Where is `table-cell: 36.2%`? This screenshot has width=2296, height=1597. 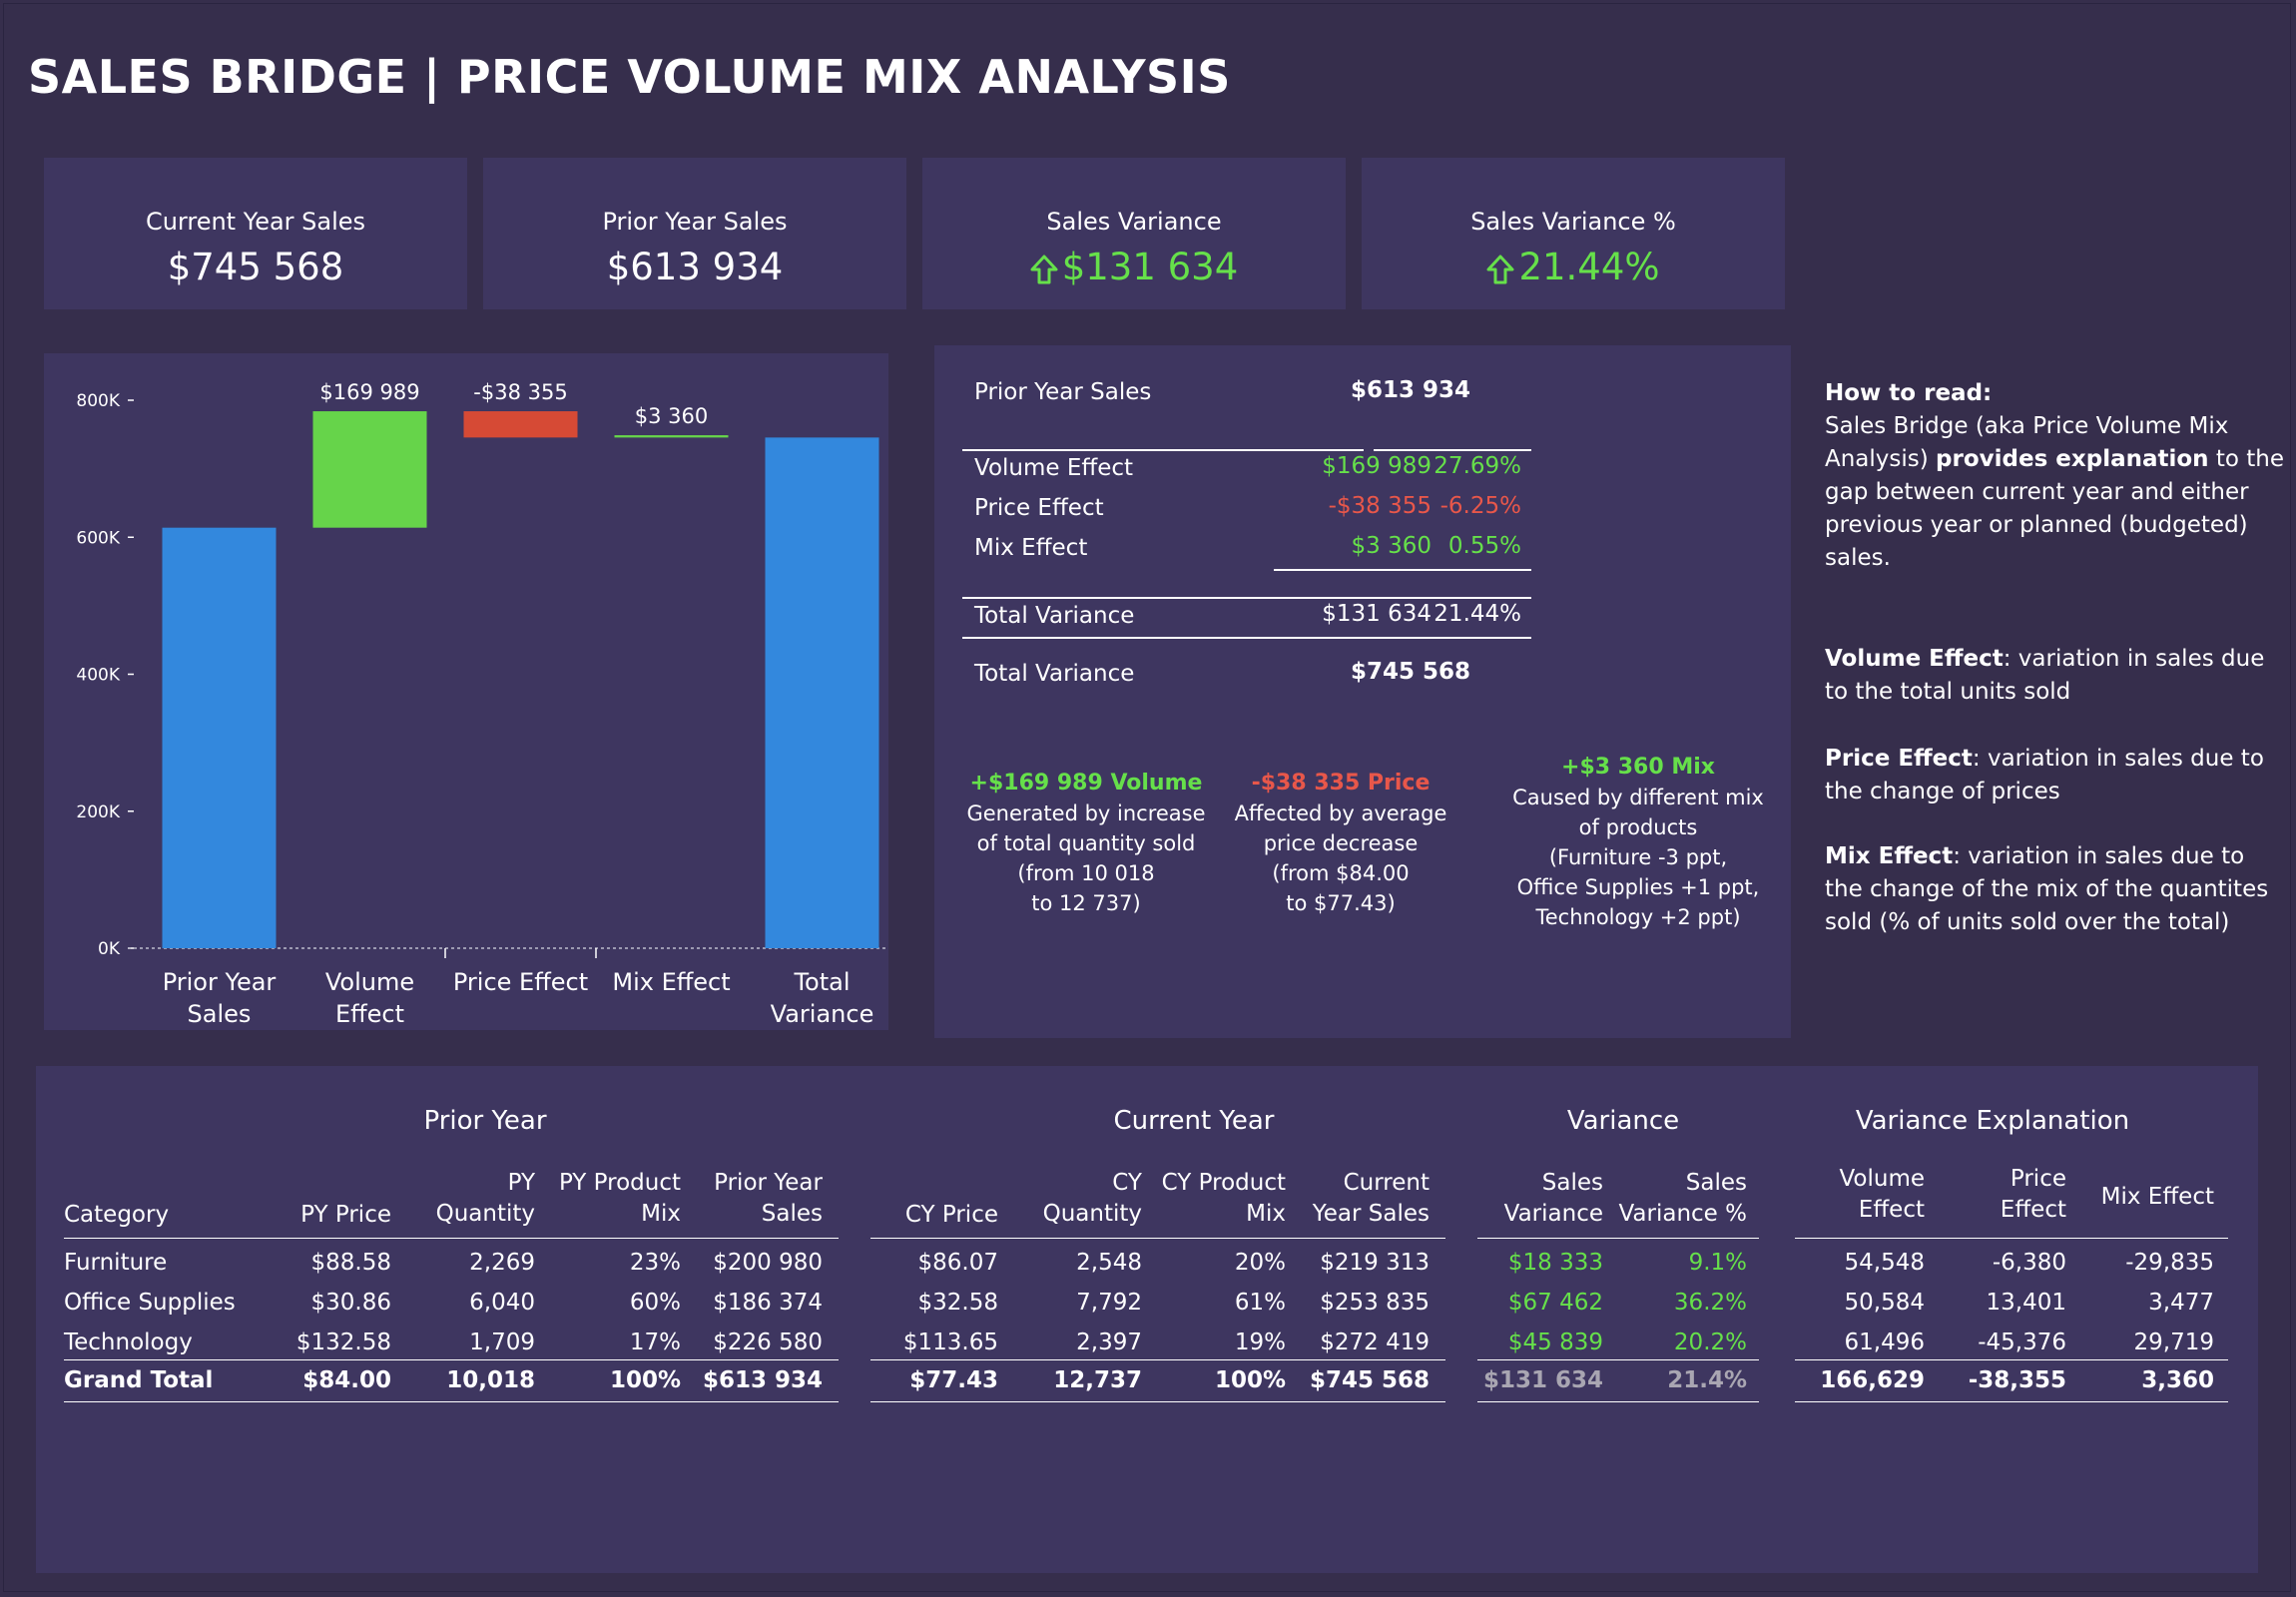 table-cell: 36.2% is located at coordinates (1710, 1303).